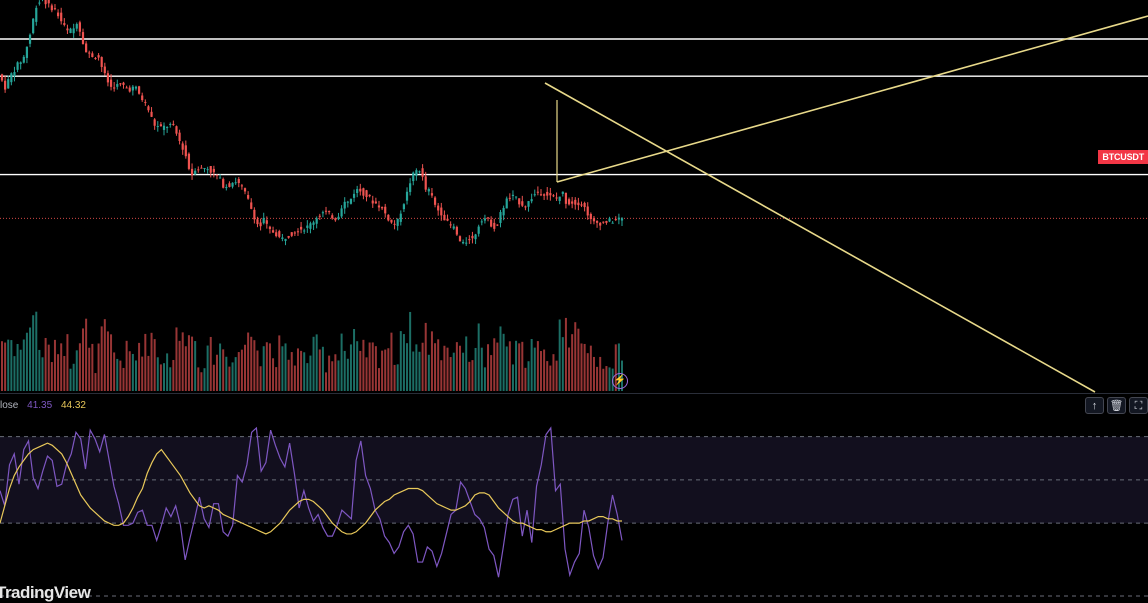 This screenshot has height=603, width=1148. I want to click on delete-icon: 🗑, so click(1116, 405).